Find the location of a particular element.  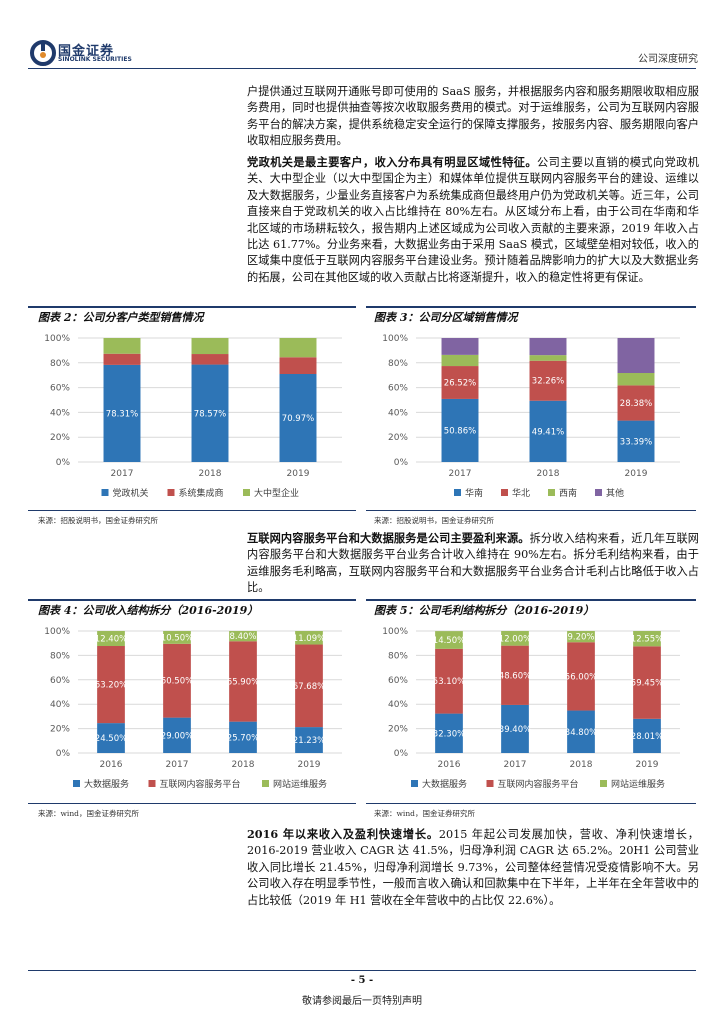

data-label: 60.50% is located at coordinates (177, 682).